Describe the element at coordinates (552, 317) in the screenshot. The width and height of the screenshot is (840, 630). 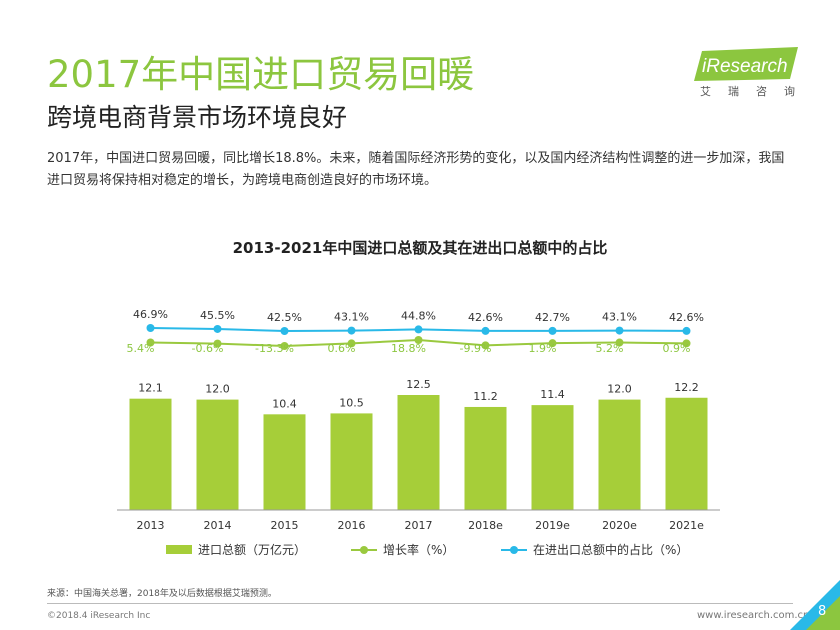
I see `share-data-label: 42.7%` at that location.